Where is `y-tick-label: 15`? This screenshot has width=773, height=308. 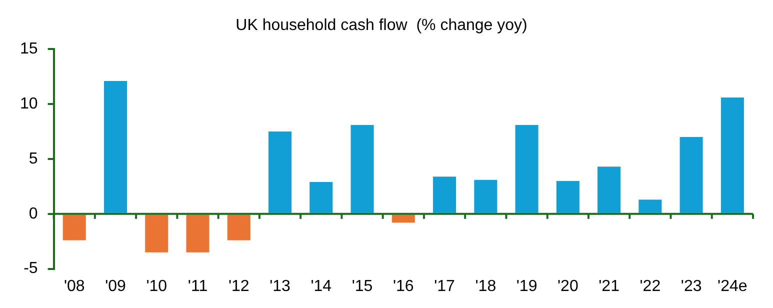
y-tick-label: 15 is located at coordinates (29, 49).